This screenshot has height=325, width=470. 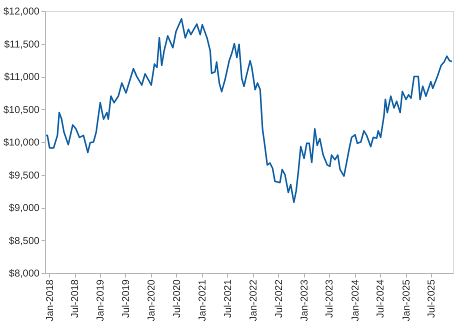 What do you see at coordinates (21, 143) in the screenshot?
I see `y-tick-label: $10,000` at bounding box center [21, 143].